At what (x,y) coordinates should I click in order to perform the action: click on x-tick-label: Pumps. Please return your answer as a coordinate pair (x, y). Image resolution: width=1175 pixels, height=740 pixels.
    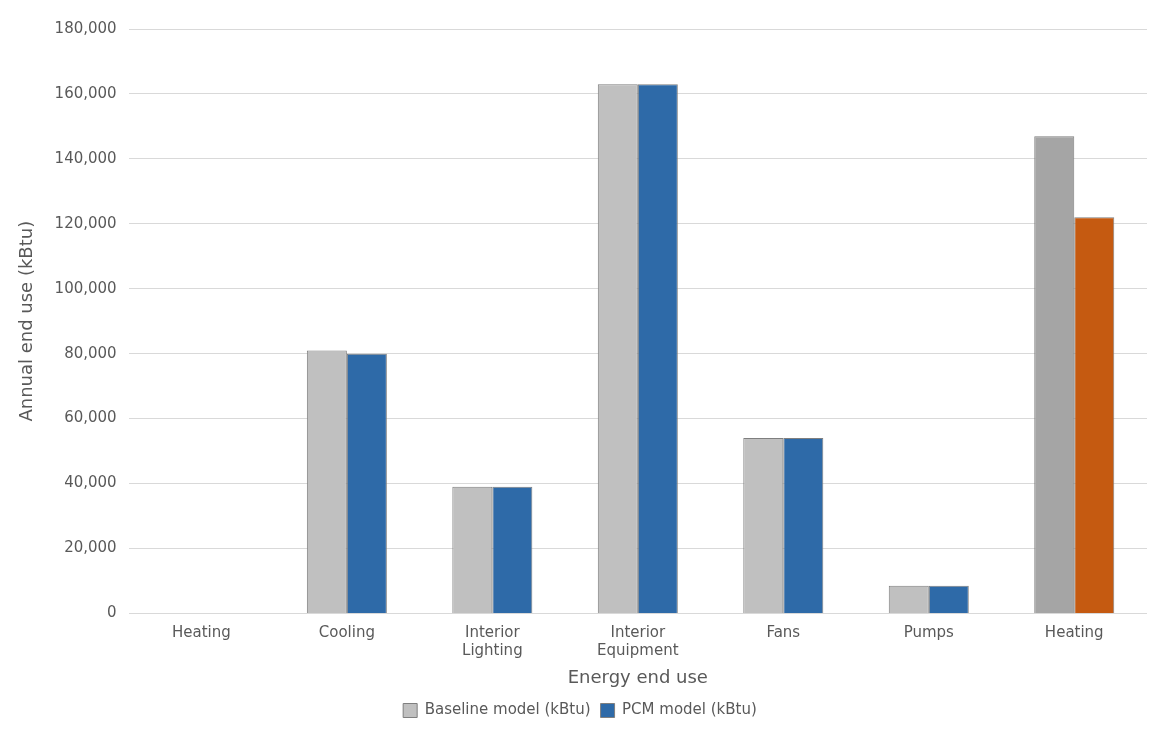
    Looking at the image, I should click on (929, 632).